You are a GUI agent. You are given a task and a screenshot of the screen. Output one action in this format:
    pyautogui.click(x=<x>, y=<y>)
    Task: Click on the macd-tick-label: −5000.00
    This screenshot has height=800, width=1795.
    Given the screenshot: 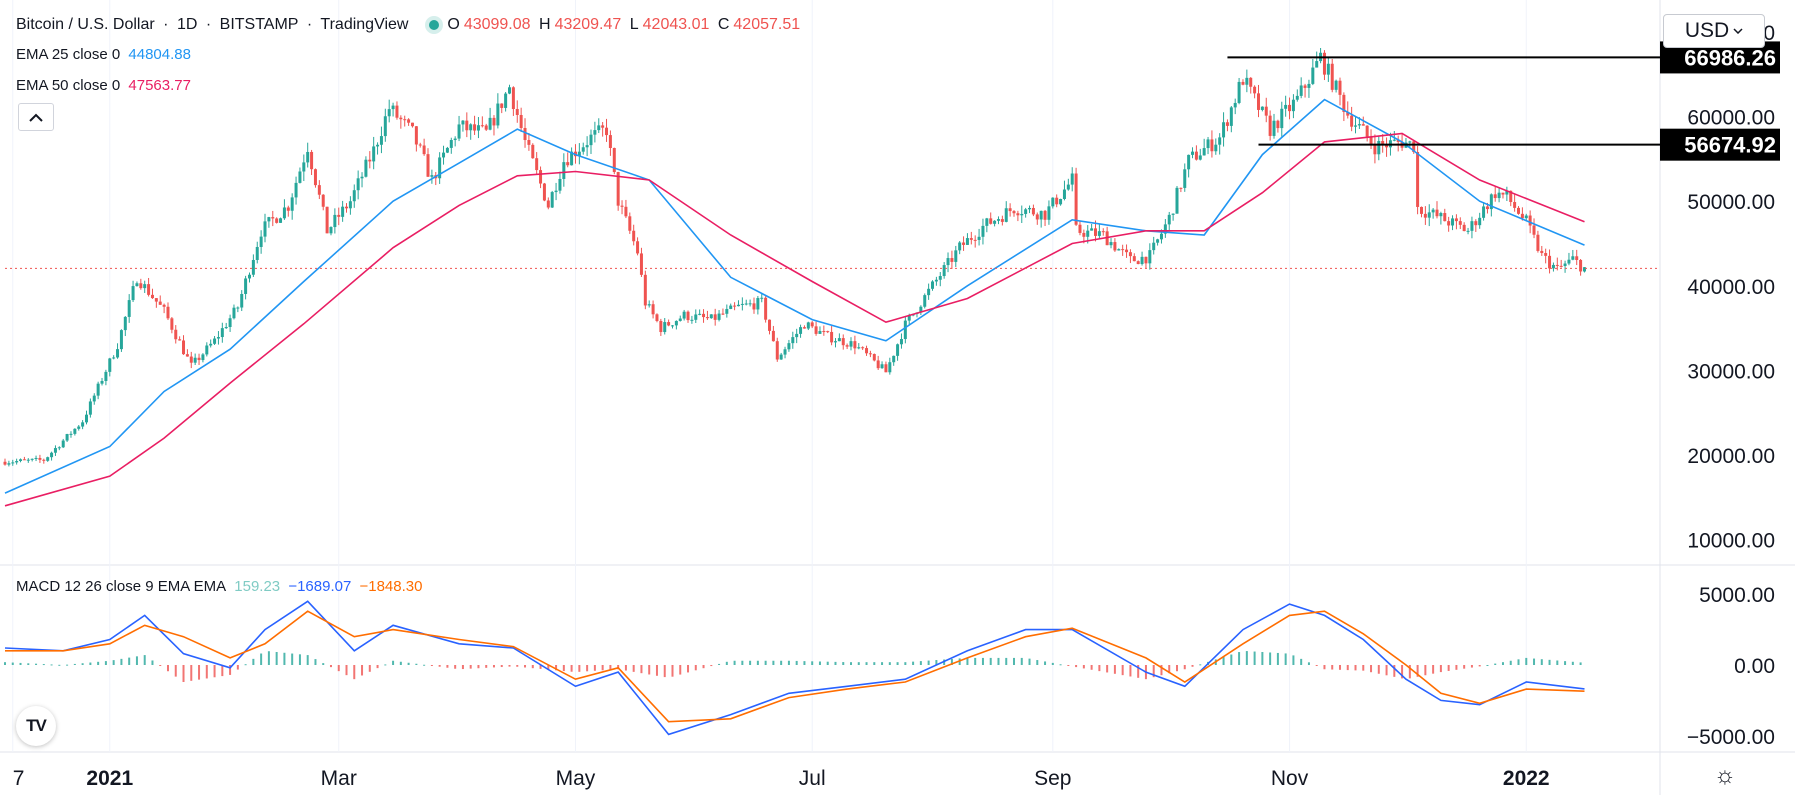 What is the action you would take?
    pyautogui.click(x=1731, y=737)
    